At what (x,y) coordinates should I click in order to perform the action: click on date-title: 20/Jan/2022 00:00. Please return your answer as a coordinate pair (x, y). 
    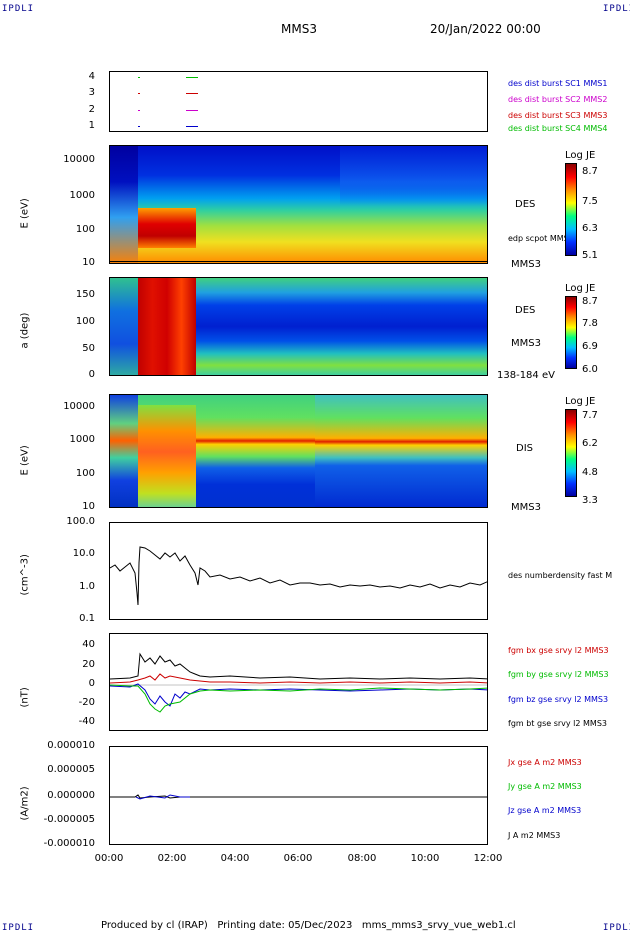
    Looking at the image, I should click on (485, 29).